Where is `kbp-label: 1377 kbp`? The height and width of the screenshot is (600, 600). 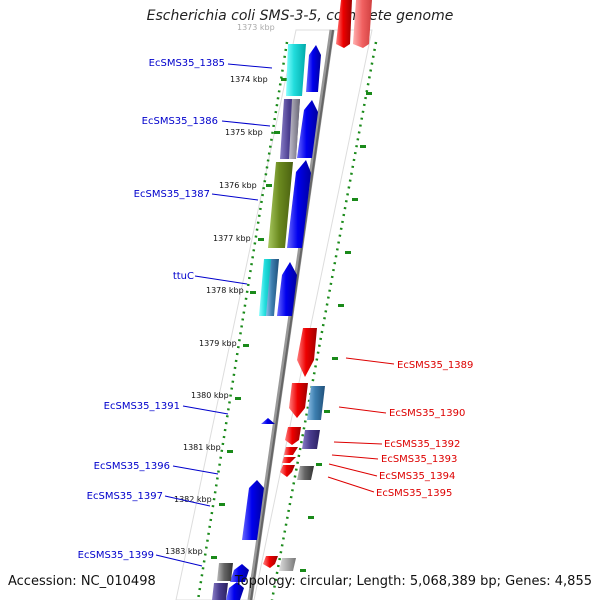
kbp-label: 1377 kbp is located at coordinates (232, 238).